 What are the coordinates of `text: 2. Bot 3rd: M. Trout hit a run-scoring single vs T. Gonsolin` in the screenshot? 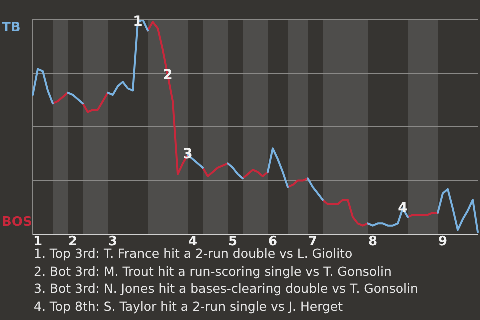 It's located at (213, 271).